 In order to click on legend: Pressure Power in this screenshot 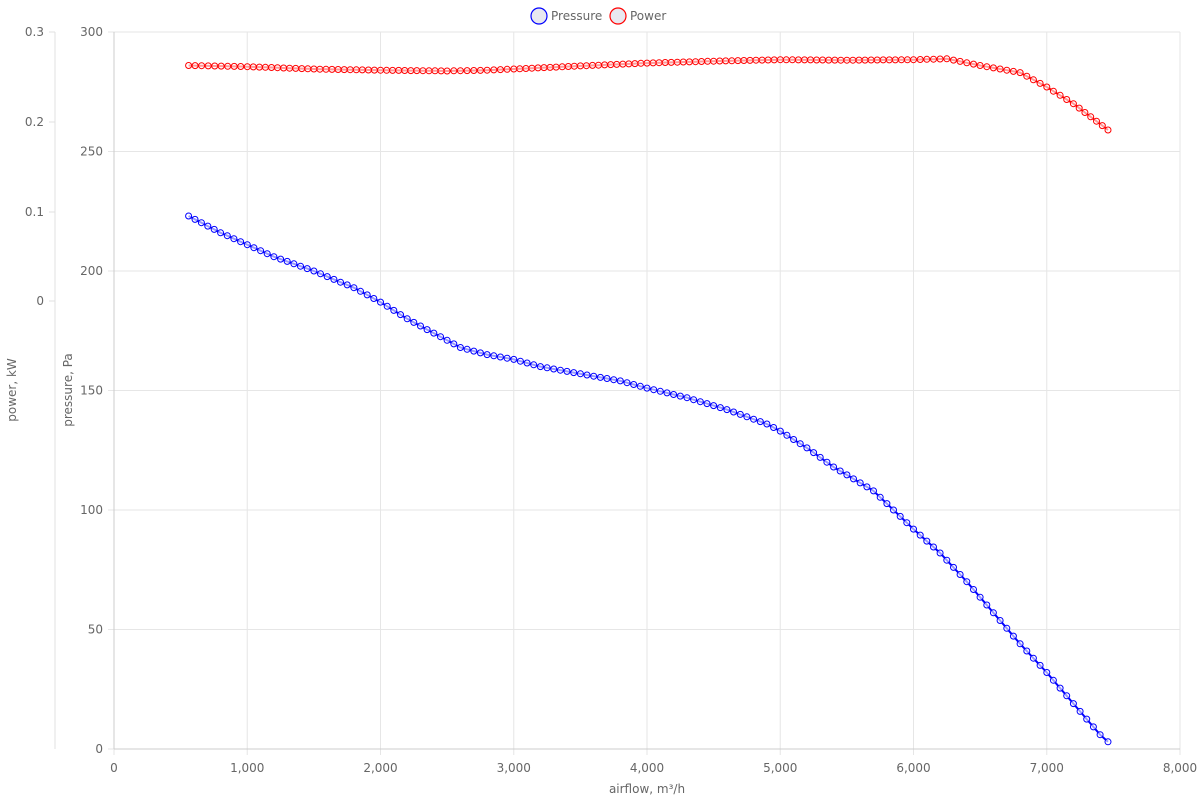, I will do `click(598, 16)`.